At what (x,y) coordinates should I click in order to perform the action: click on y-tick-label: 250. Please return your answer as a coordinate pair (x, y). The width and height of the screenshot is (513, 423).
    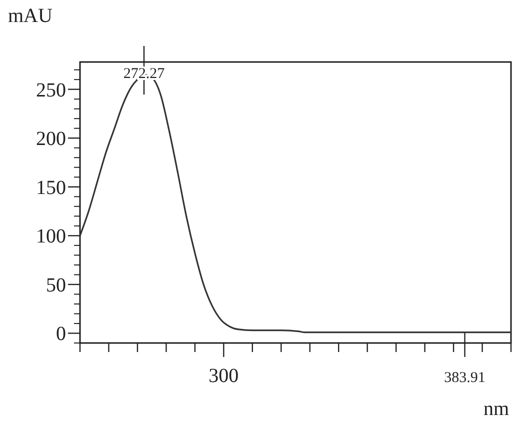
    Looking at the image, I should click on (51, 90).